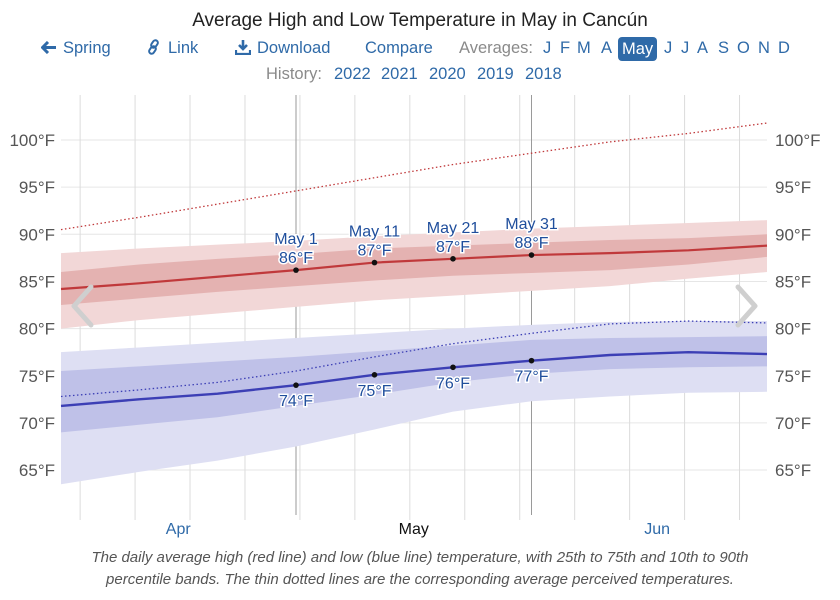 The width and height of the screenshot is (840, 600). I want to click on y-tick-label-right: 95°F, so click(793, 187).